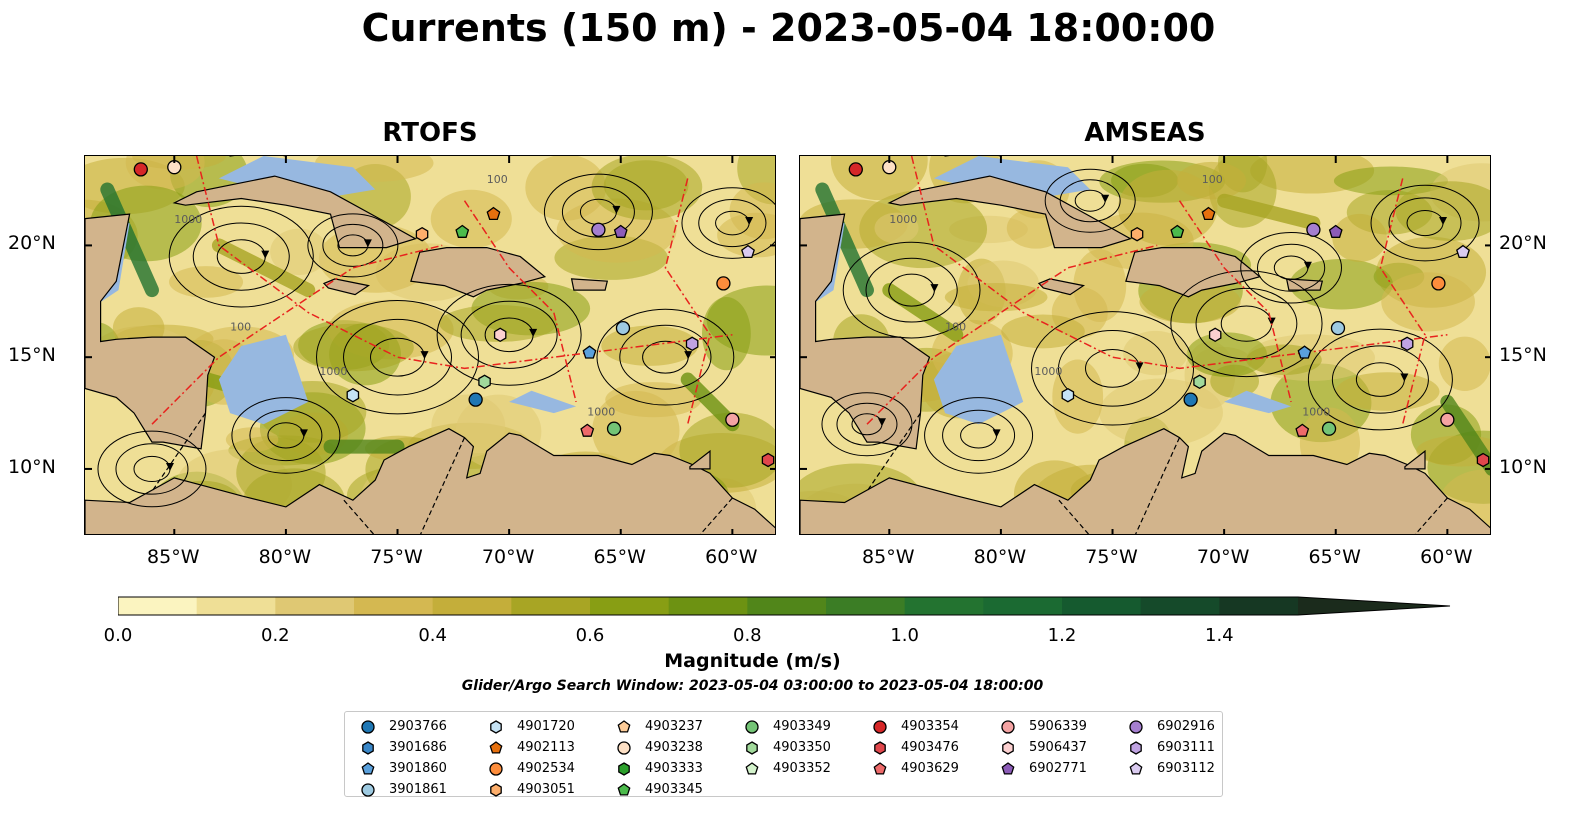  Describe the element at coordinates (802, 768) in the screenshot. I see `legend-label: 4903352` at that location.